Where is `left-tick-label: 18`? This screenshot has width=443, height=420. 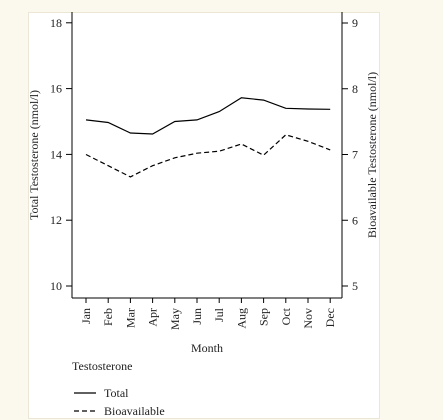
left-tick-label: 18 is located at coordinates (56, 23).